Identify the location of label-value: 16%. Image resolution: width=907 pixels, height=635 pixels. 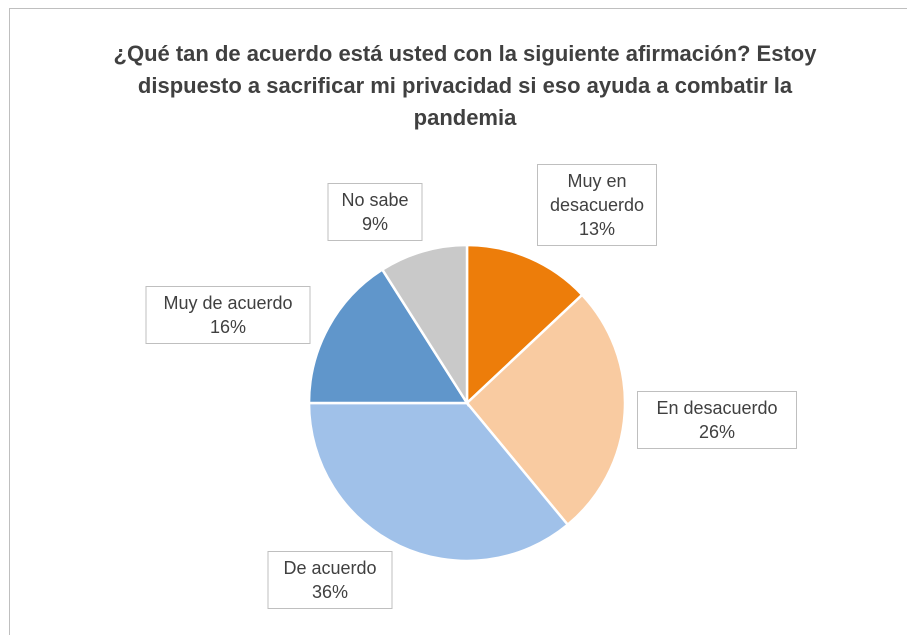
(228, 327).